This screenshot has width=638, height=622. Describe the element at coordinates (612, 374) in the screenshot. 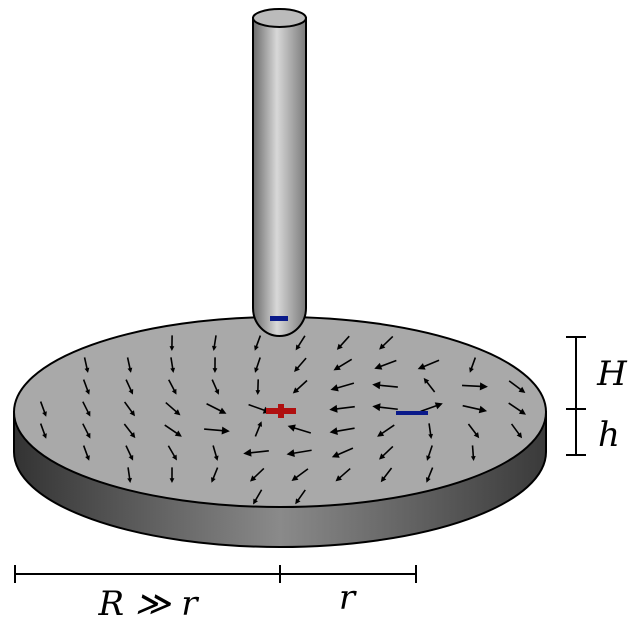

I see `label-H: H` at that location.